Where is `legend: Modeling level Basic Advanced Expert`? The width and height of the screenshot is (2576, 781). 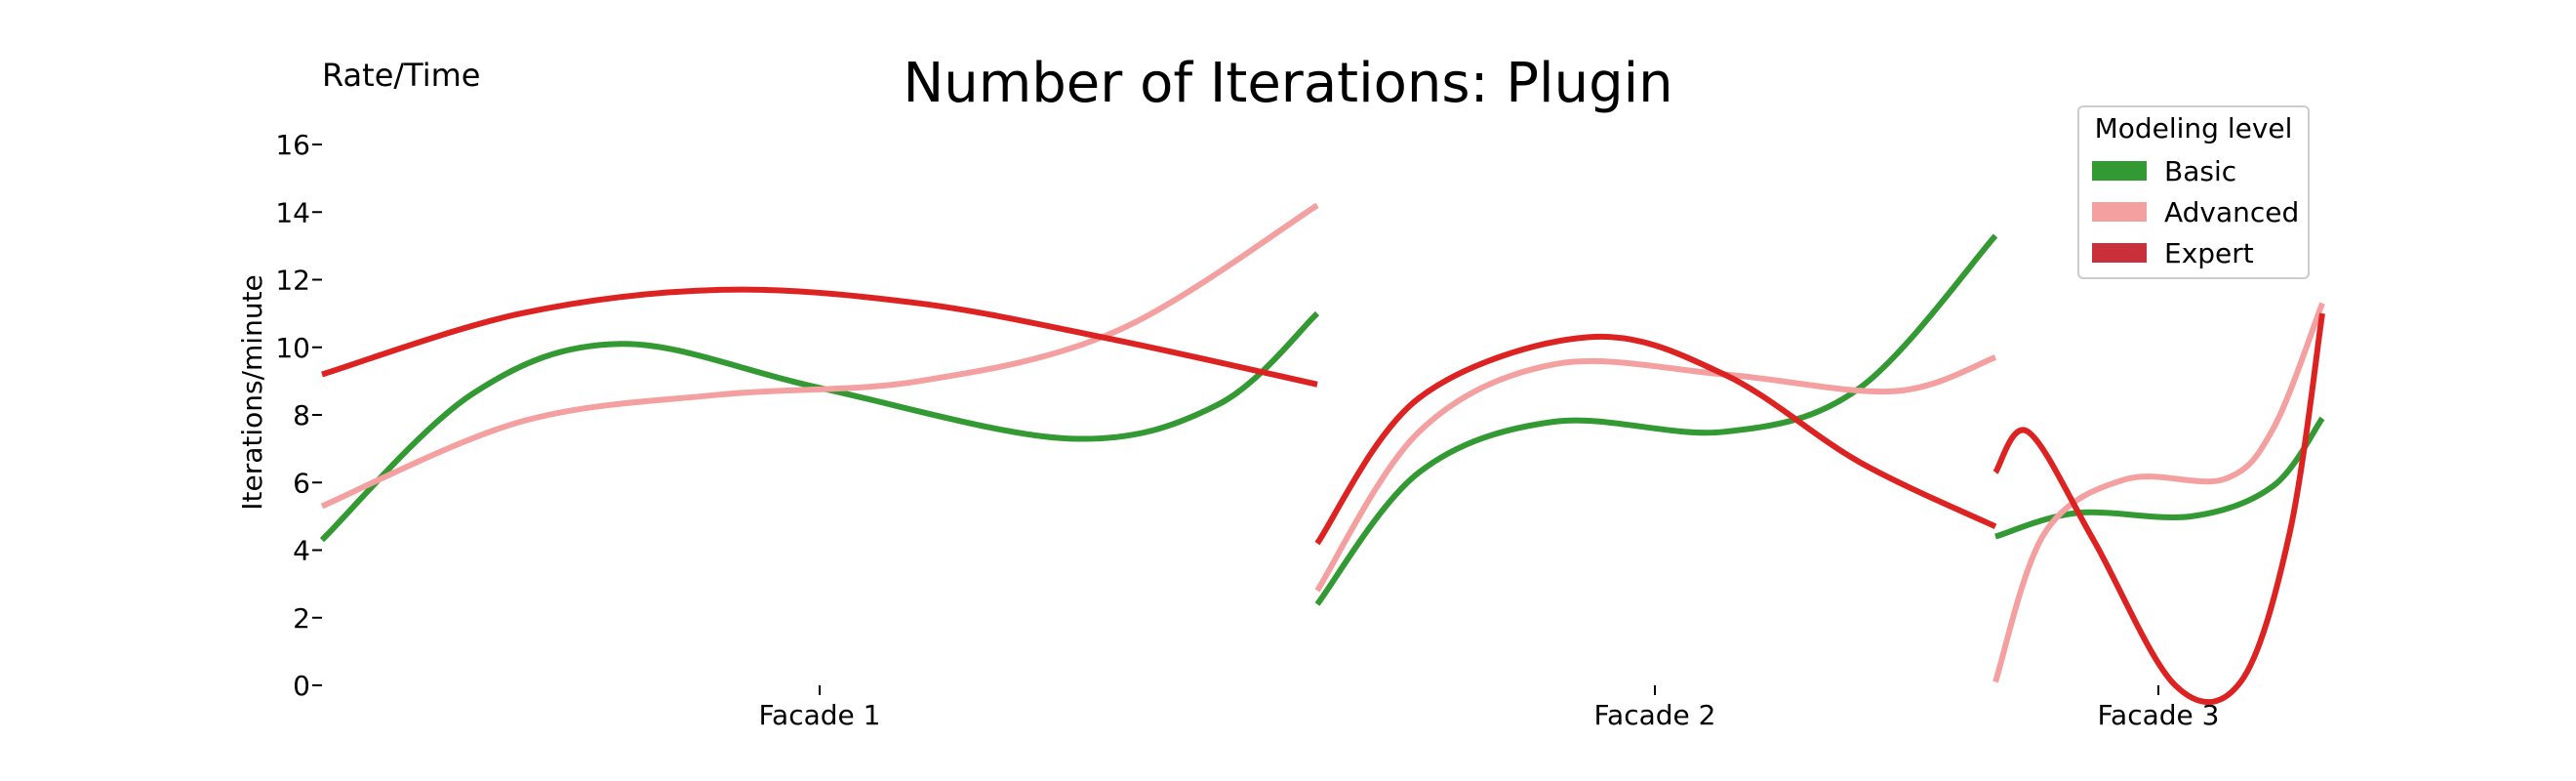 legend: Modeling level Basic Advanced Expert is located at coordinates (2193, 192).